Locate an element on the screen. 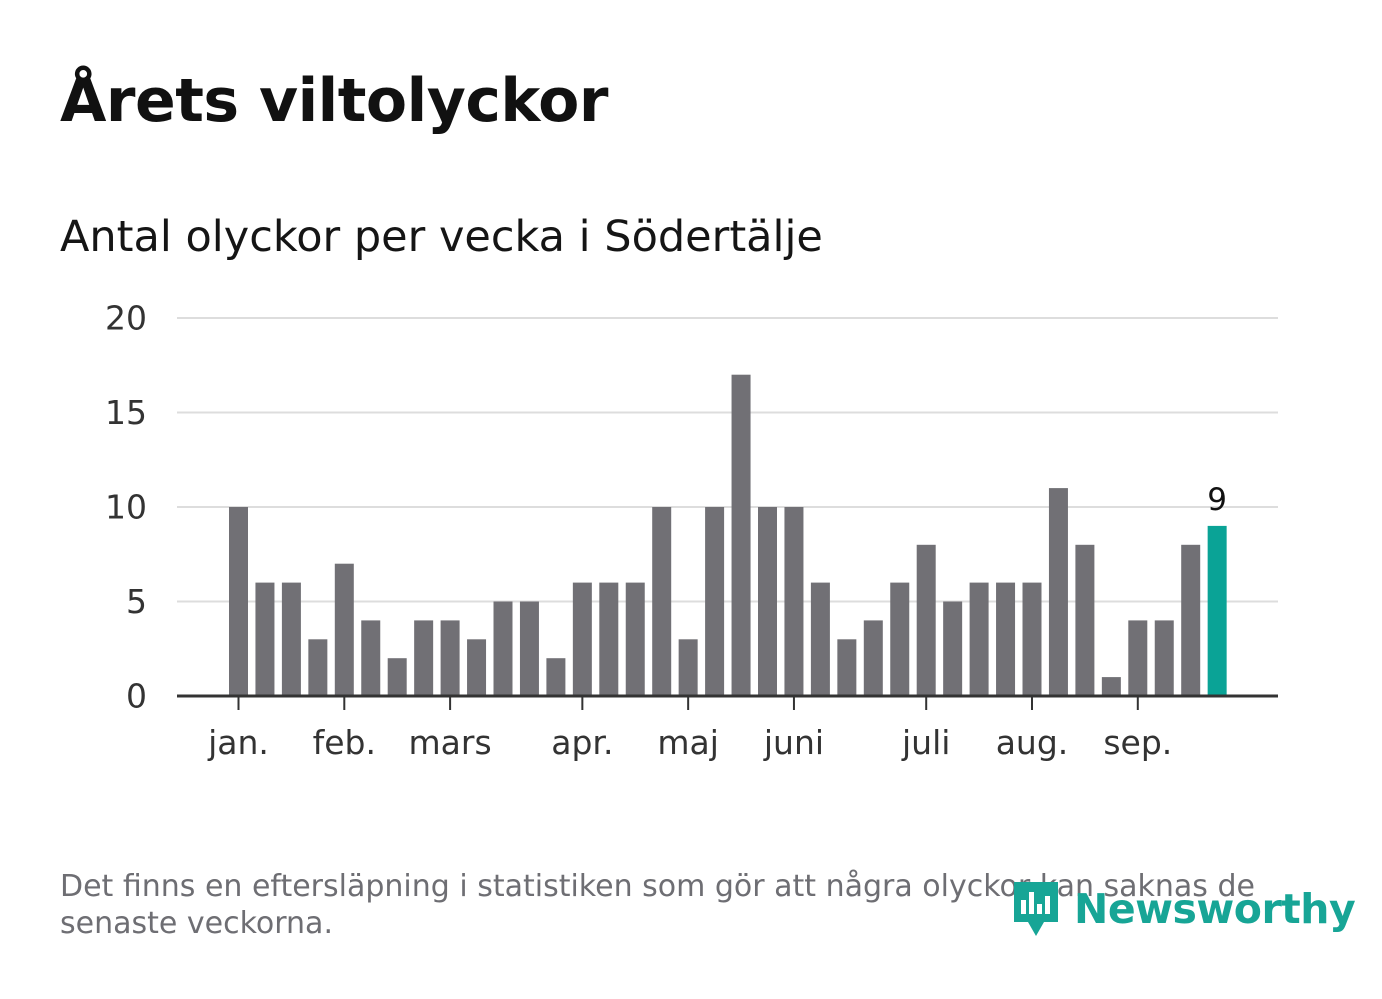 This screenshot has width=1382, height=999. x-axis is located at coordinates (727, 702).